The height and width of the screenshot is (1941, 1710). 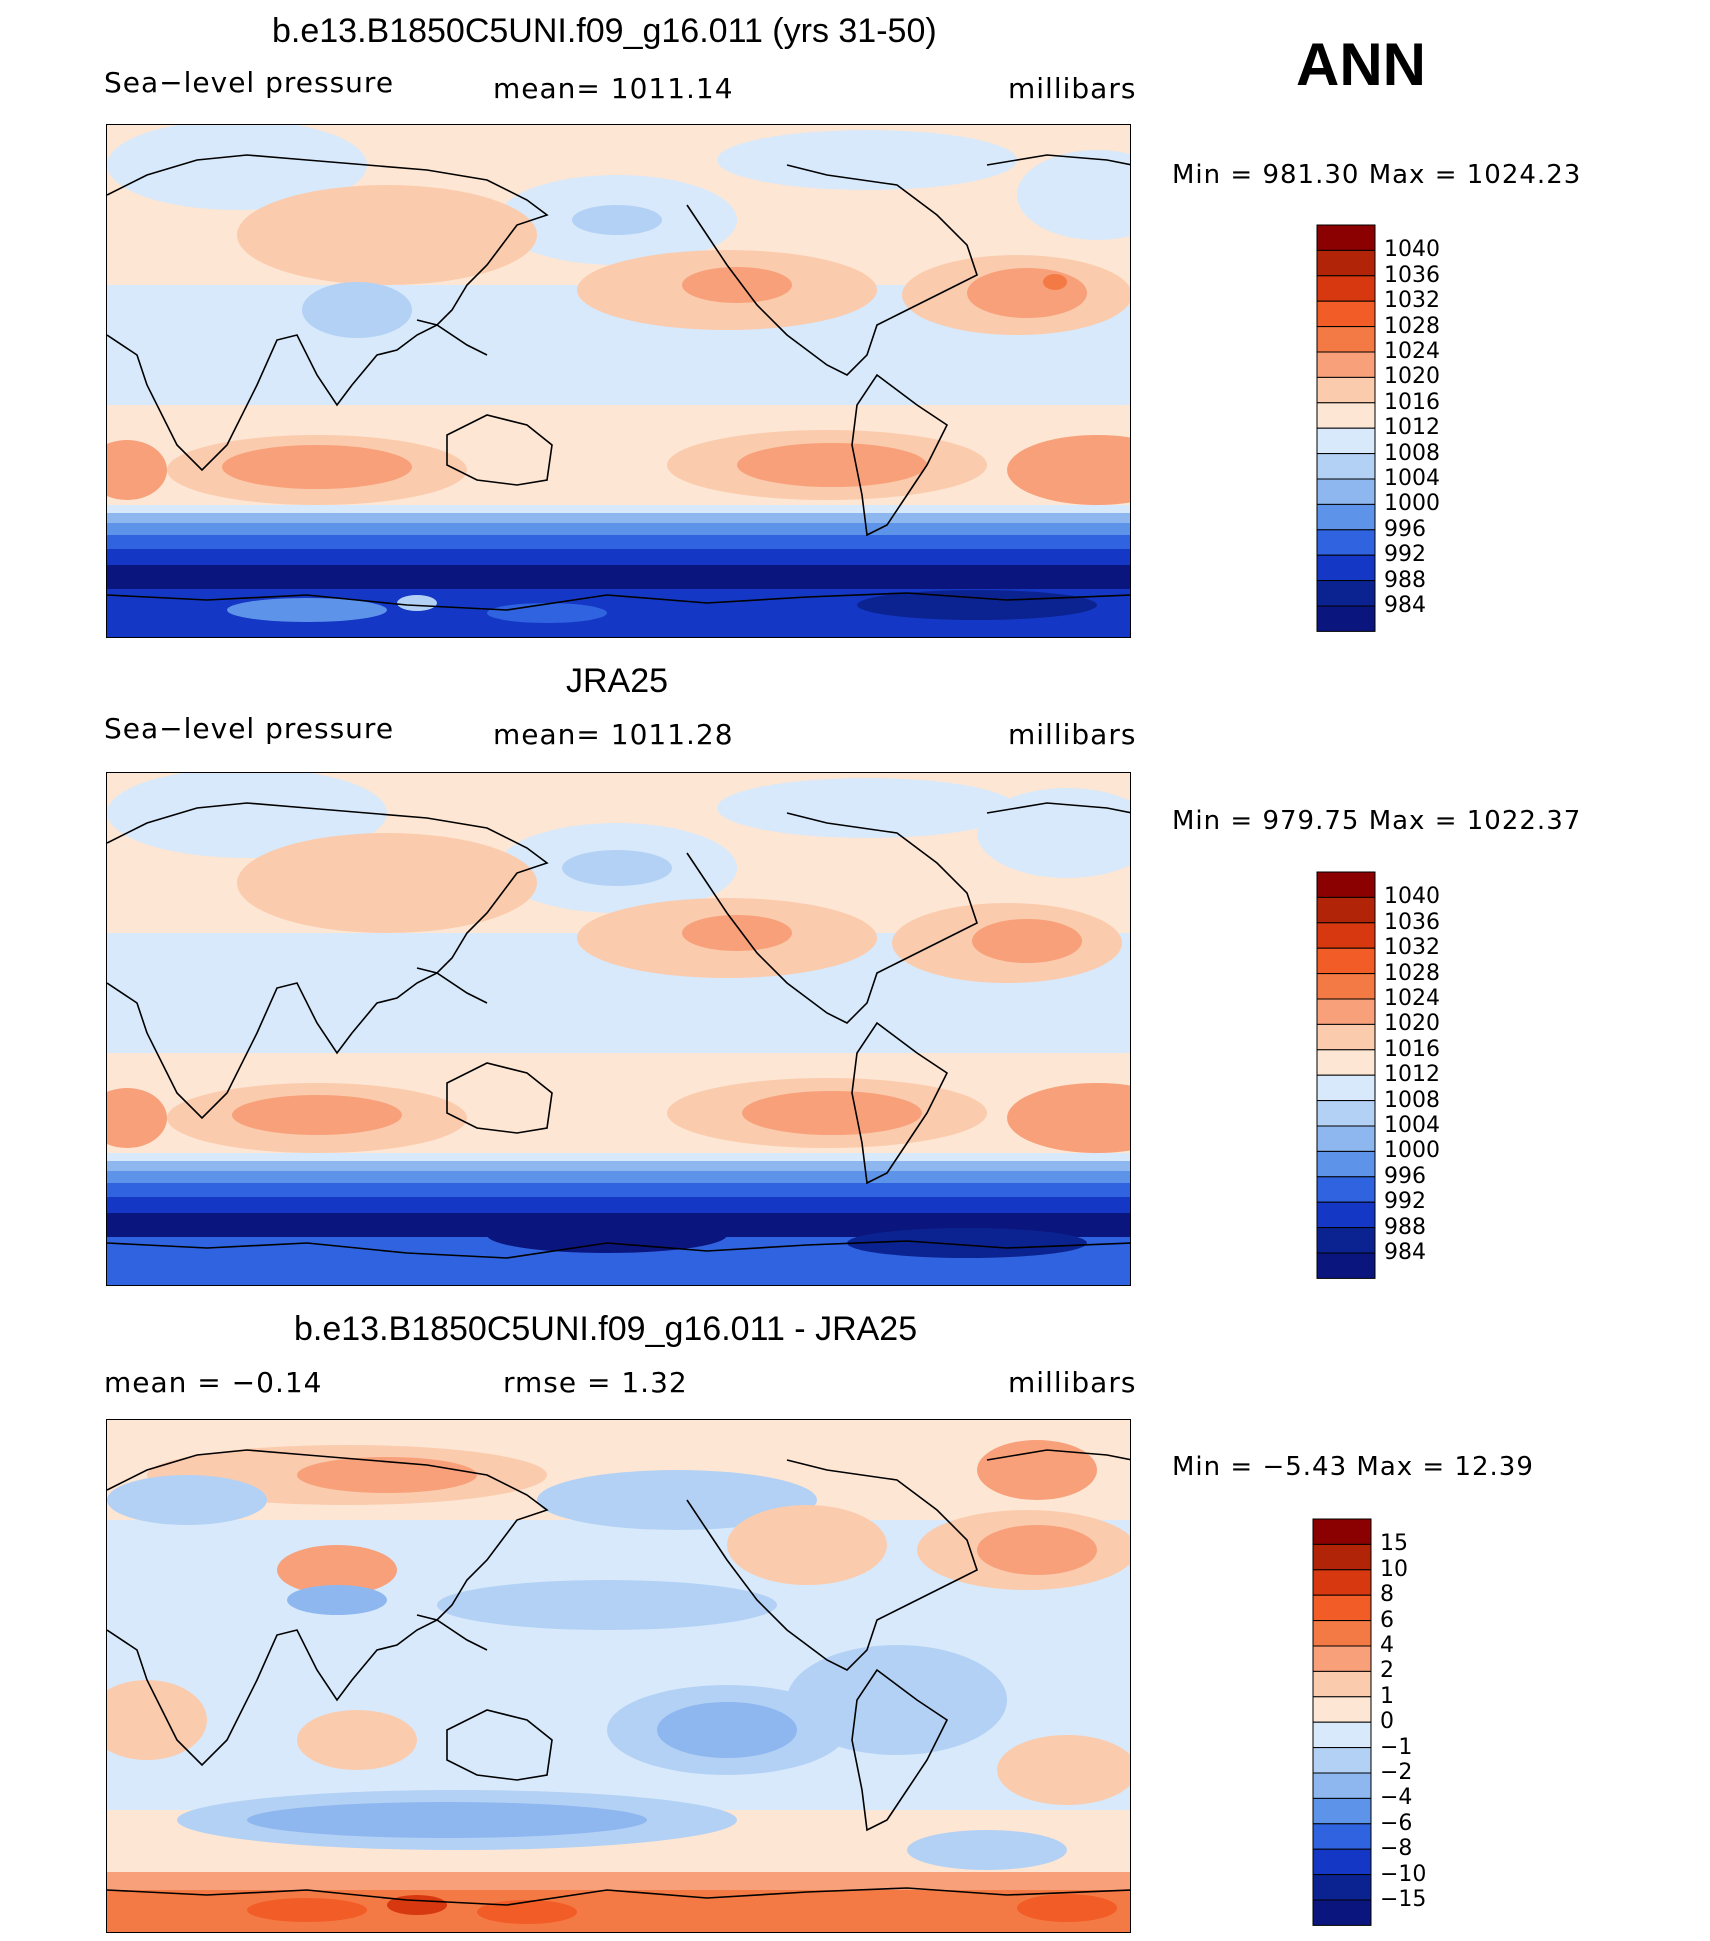 I want to click on panel-1-units-label: millibars, so click(x=1072, y=88).